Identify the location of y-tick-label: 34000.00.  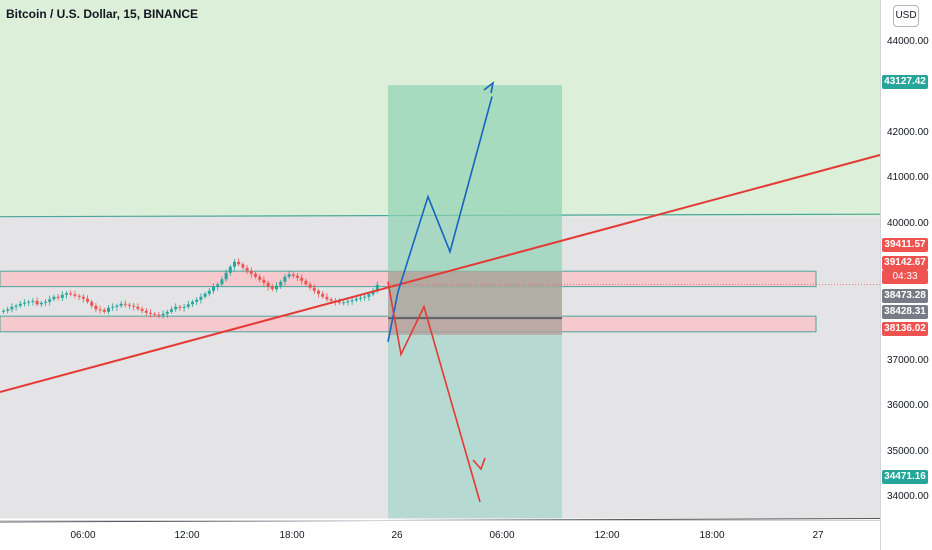
(908, 496).